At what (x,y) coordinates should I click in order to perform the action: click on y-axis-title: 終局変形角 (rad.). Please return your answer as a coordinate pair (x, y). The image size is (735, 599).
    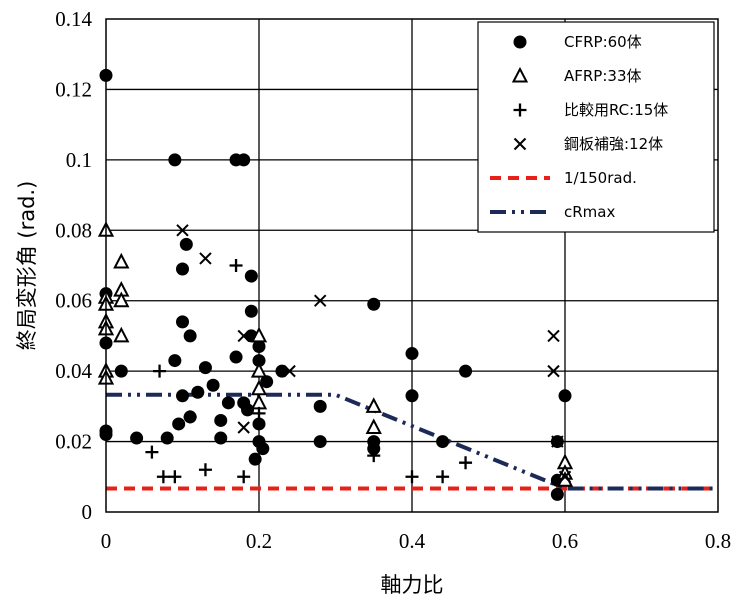
    Looking at the image, I should click on (27, 266).